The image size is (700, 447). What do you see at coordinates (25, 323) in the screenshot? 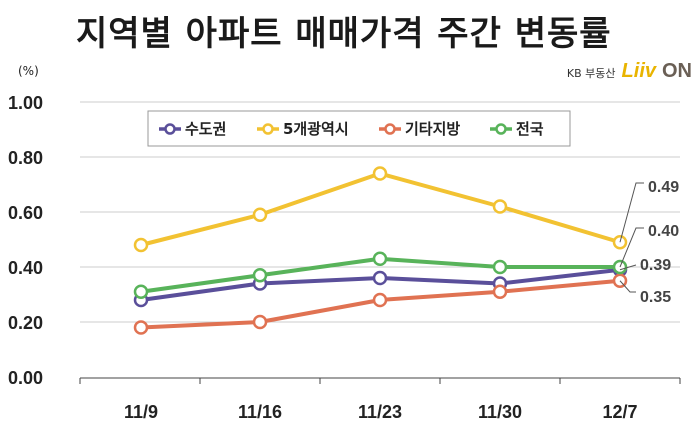
I see `y-tick-label: 0.20` at bounding box center [25, 323].